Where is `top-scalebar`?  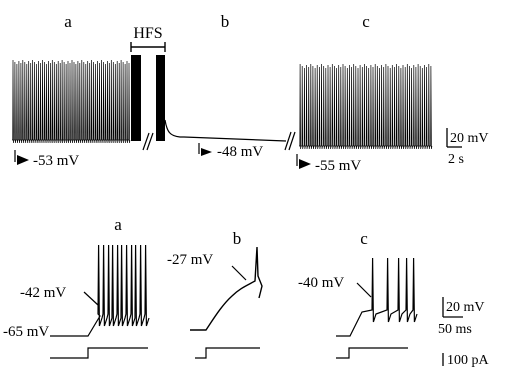
top-scalebar is located at coordinates (454, 138).